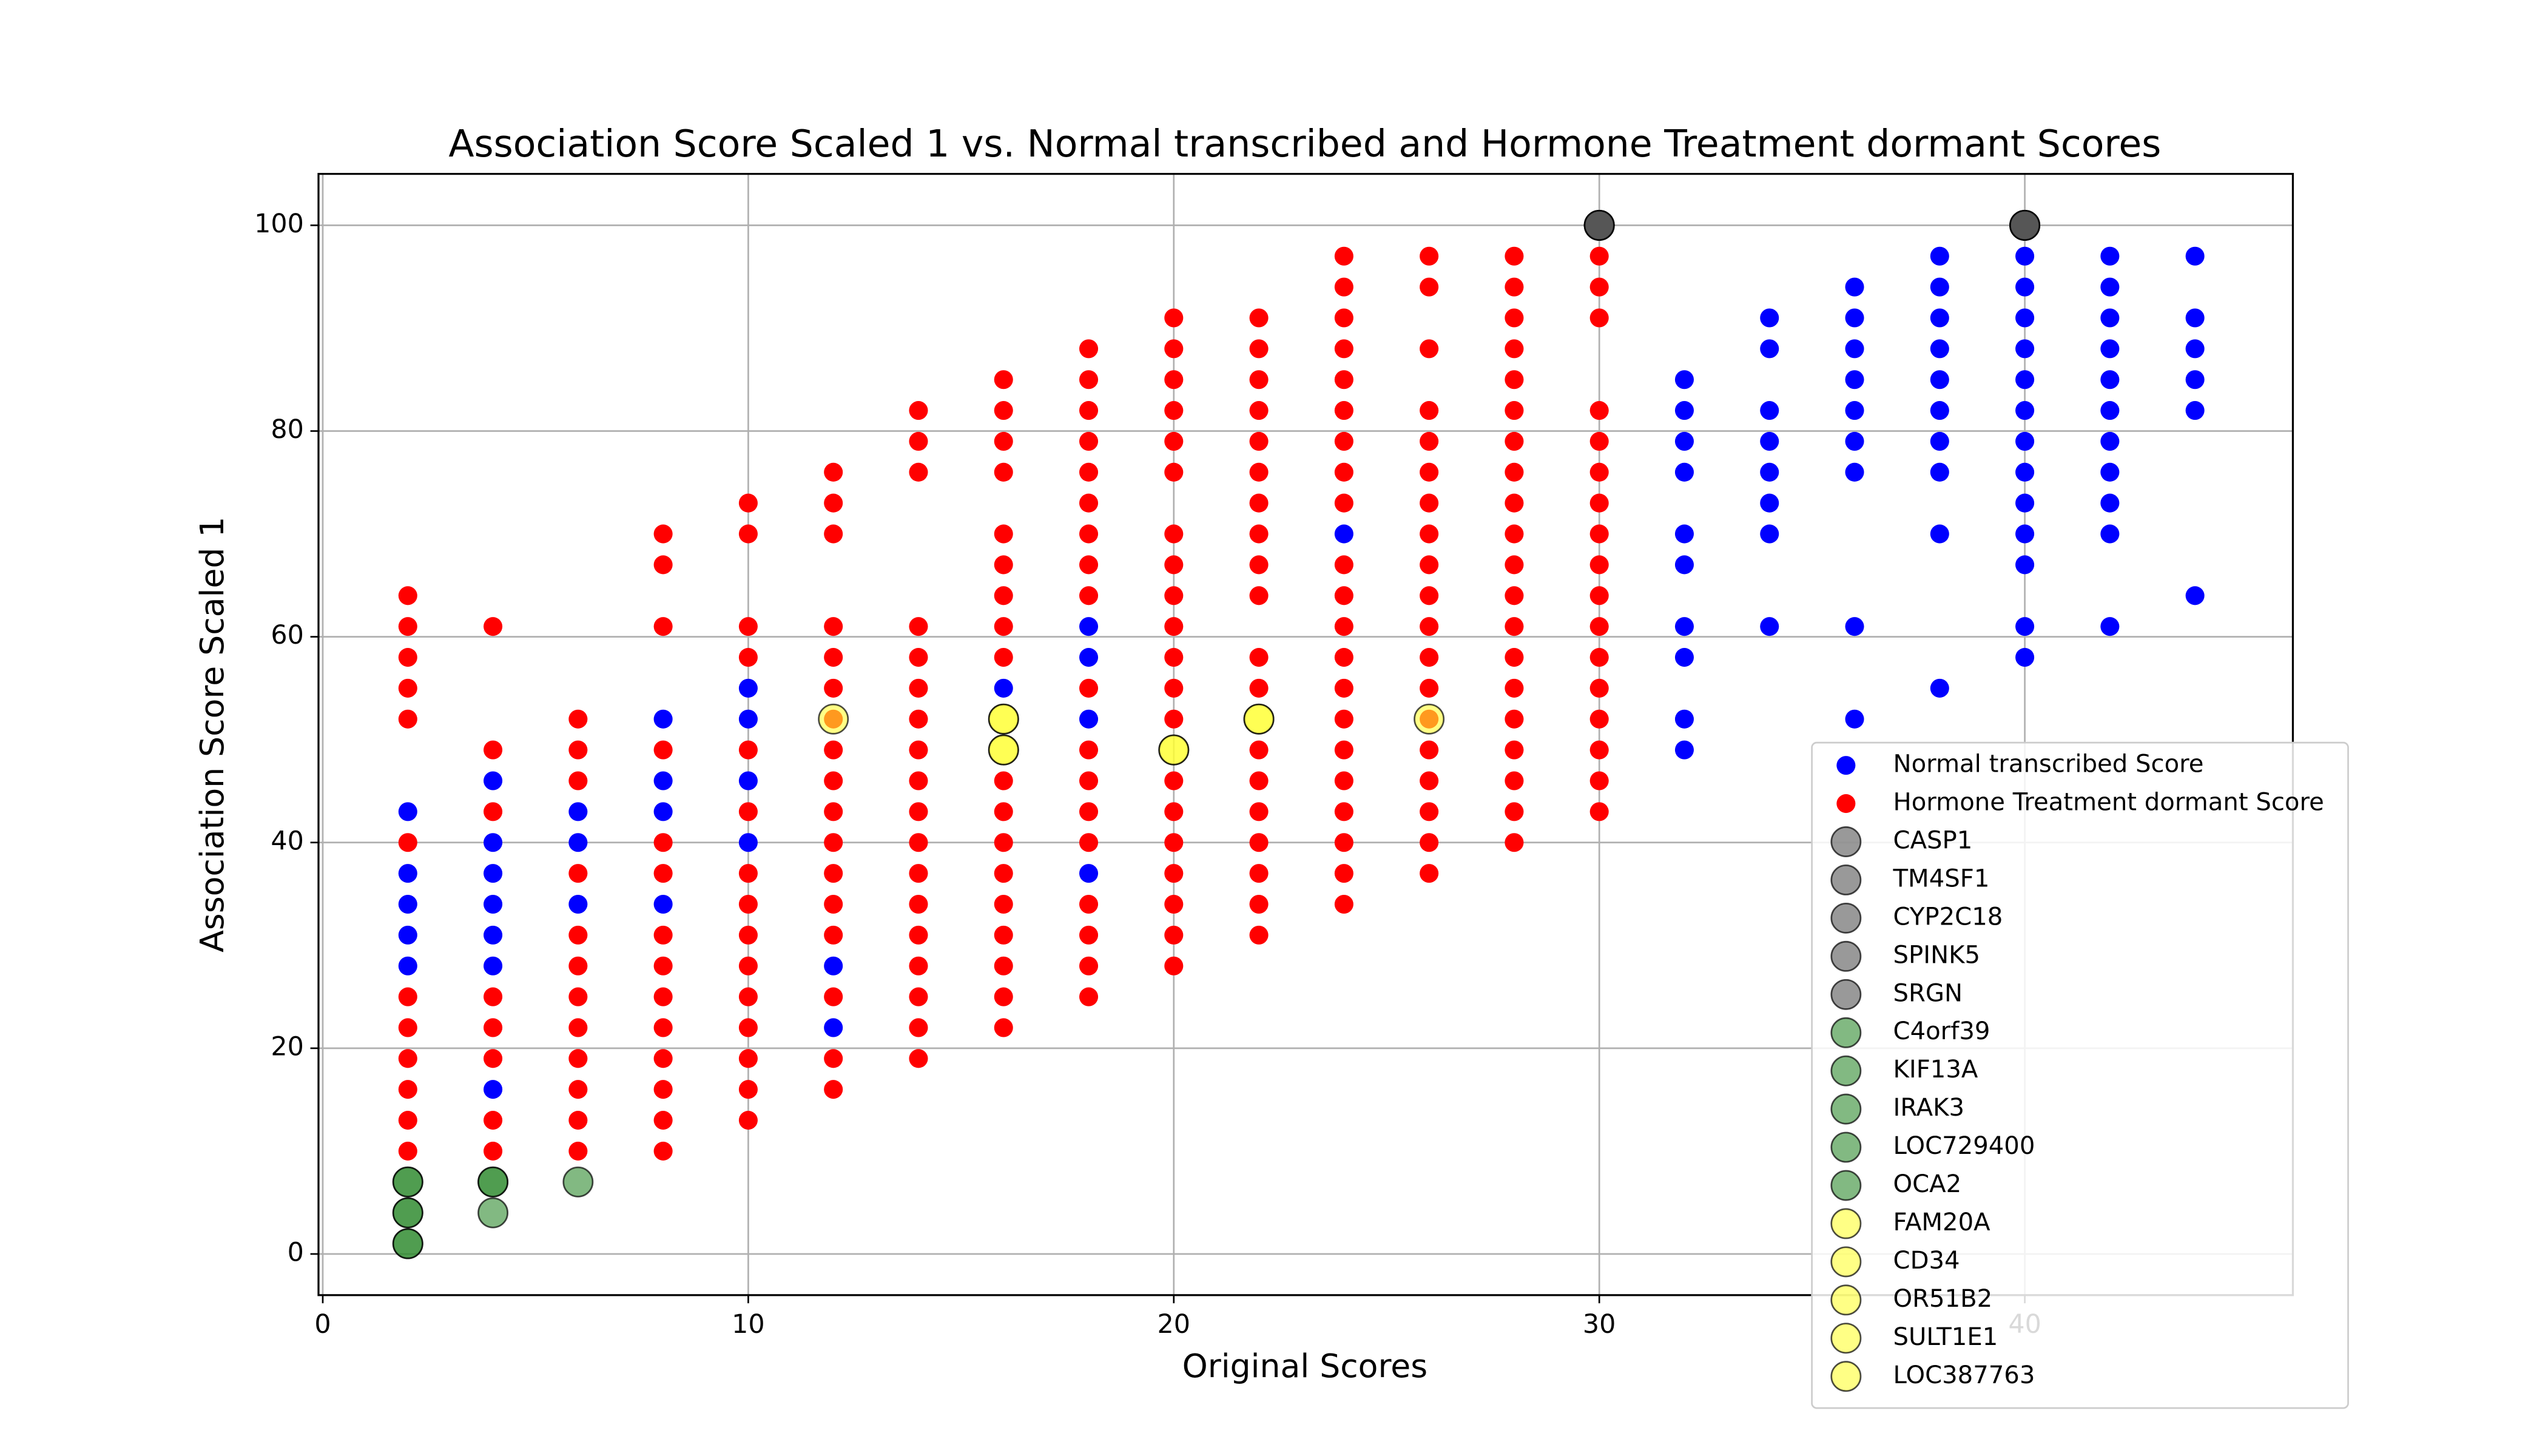  I want to click on legend-label: OR51B2, so click(1943, 1299).